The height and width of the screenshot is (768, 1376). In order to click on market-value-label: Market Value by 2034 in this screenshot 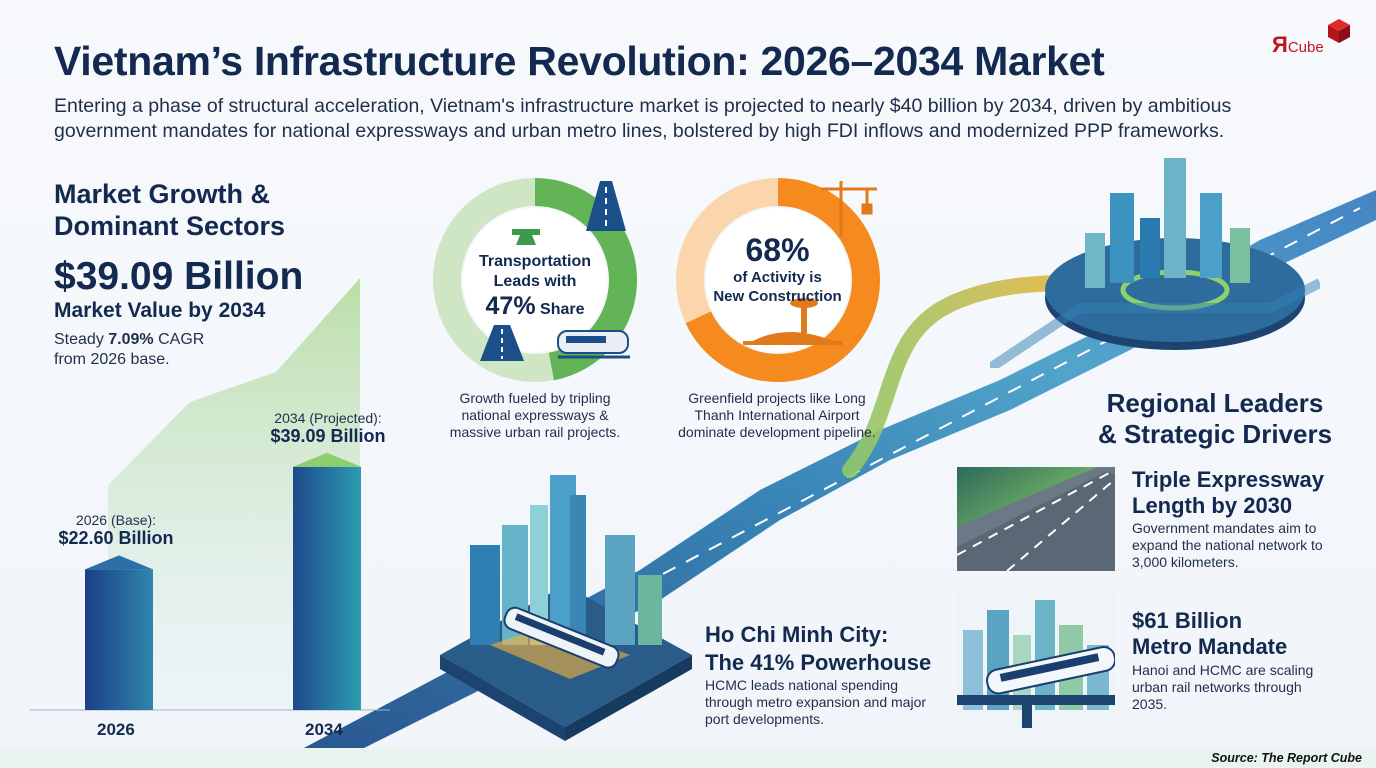, I will do `click(160, 310)`.